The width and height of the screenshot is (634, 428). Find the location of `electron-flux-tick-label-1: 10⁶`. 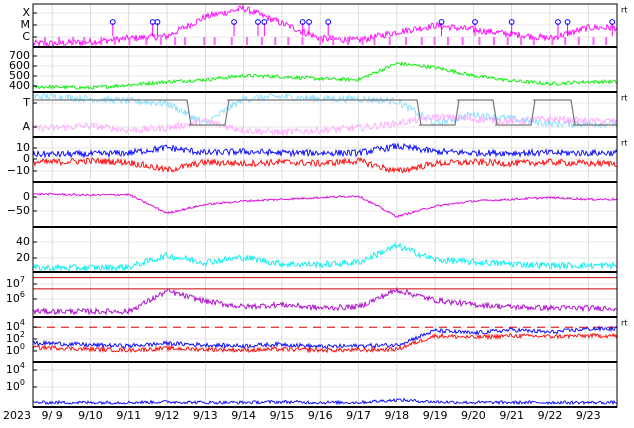

electron-flux-tick-label-1: 10⁶ is located at coordinates (15, 298).